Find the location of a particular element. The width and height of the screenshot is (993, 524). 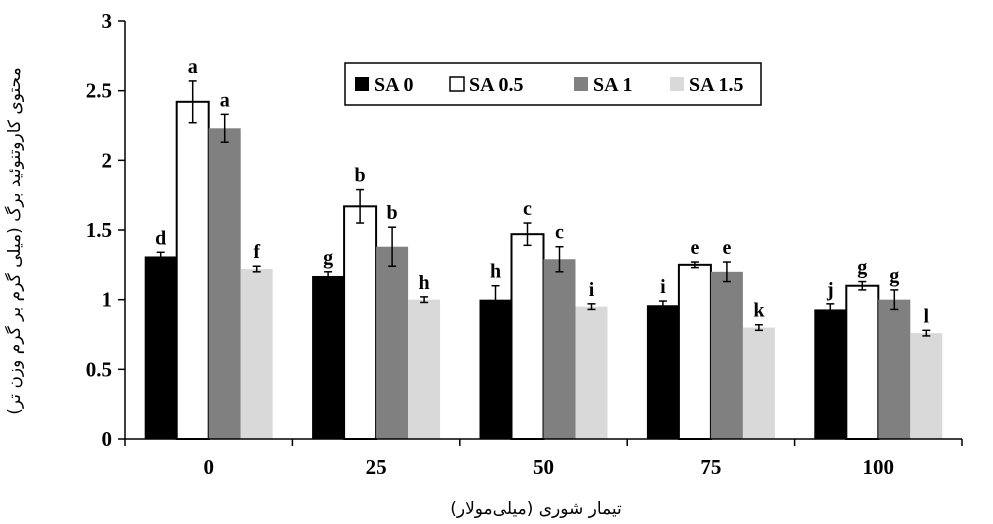

x-tick-label: 100 is located at coordinates (879, 467).